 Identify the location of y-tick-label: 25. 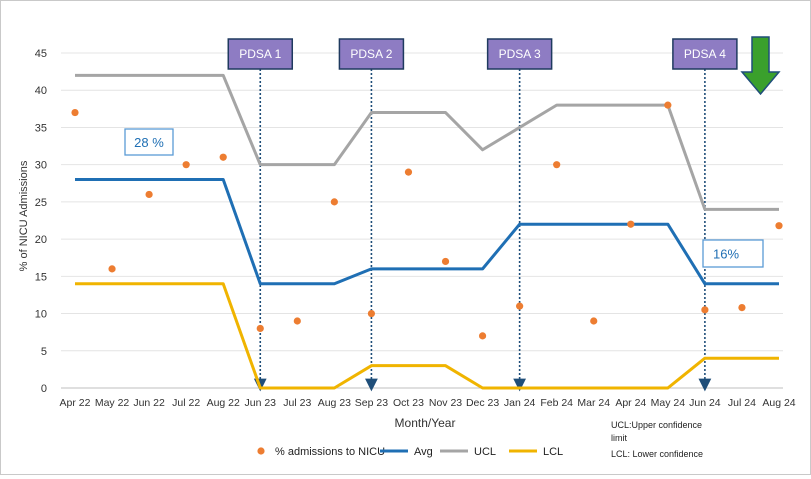
(41, 203).